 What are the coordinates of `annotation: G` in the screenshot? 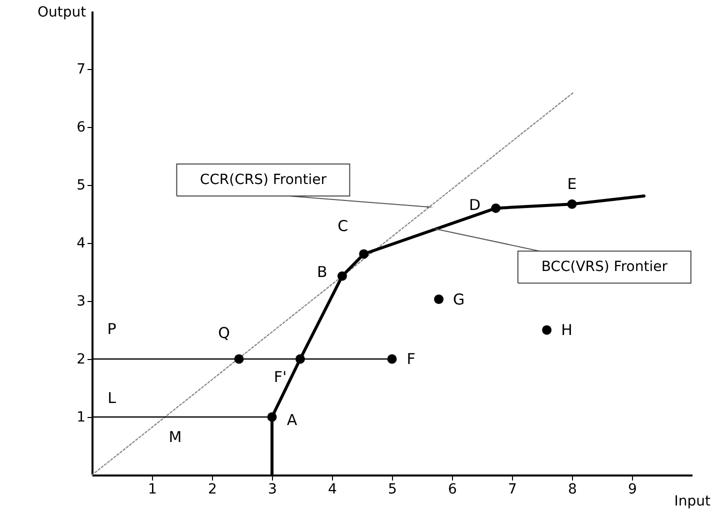 It's located at (458, 299).